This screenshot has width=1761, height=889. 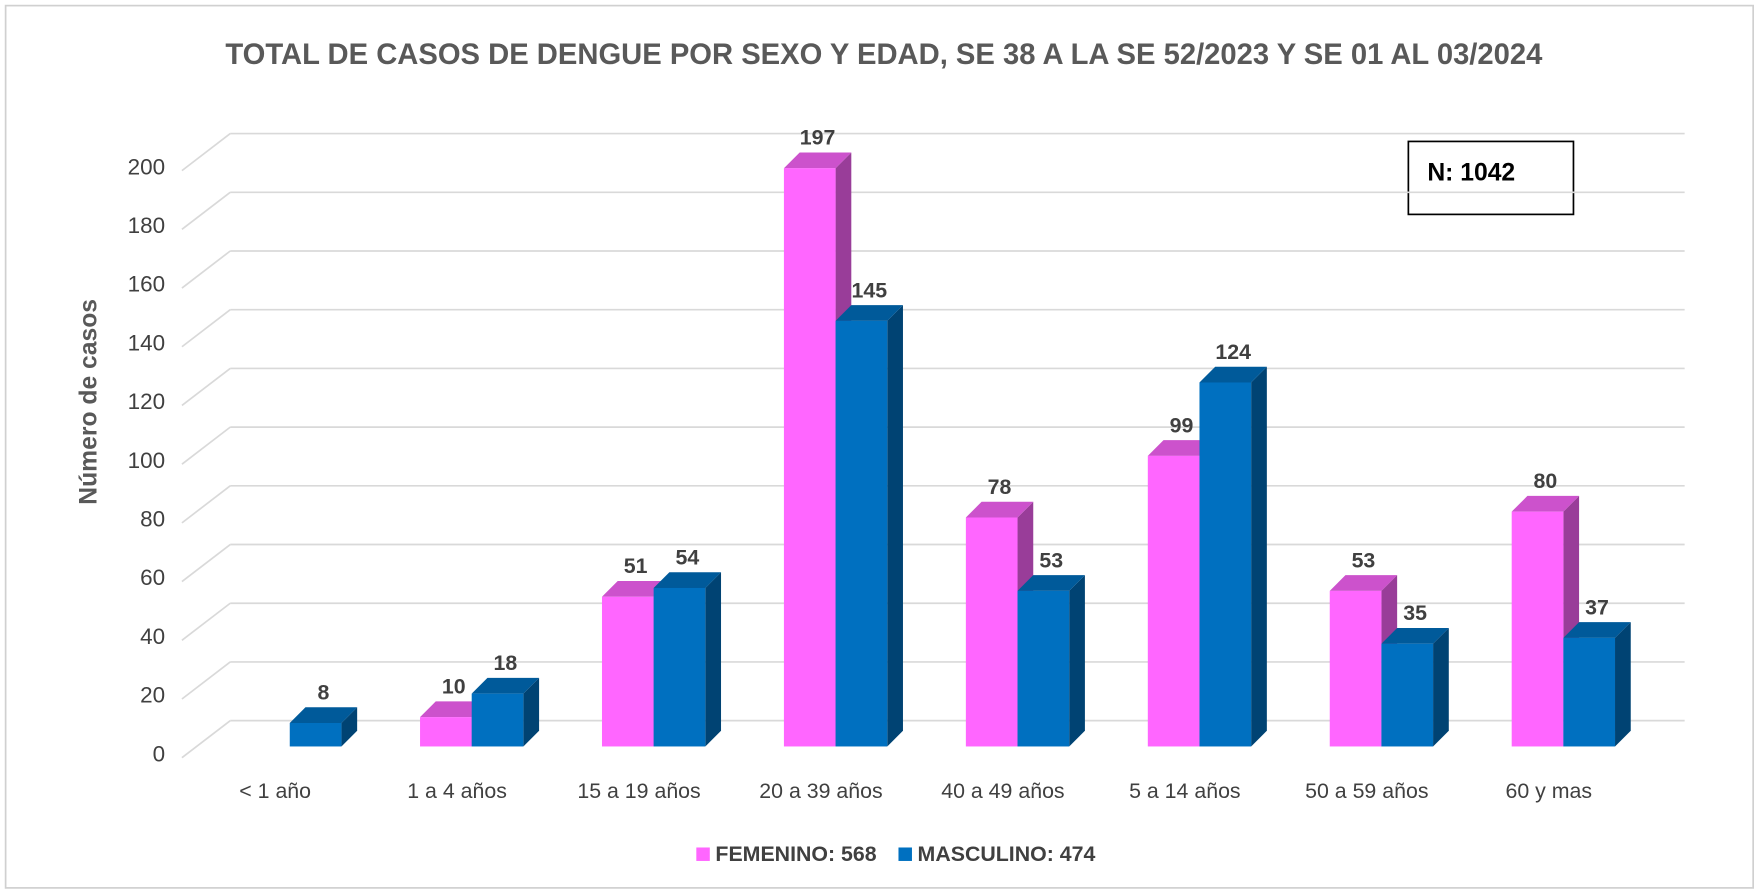 What do you see at coordinates (1548, 791) in the screenshot?
I see `x-tick-label: 60 y mas` at bounding box center [1548, 791].